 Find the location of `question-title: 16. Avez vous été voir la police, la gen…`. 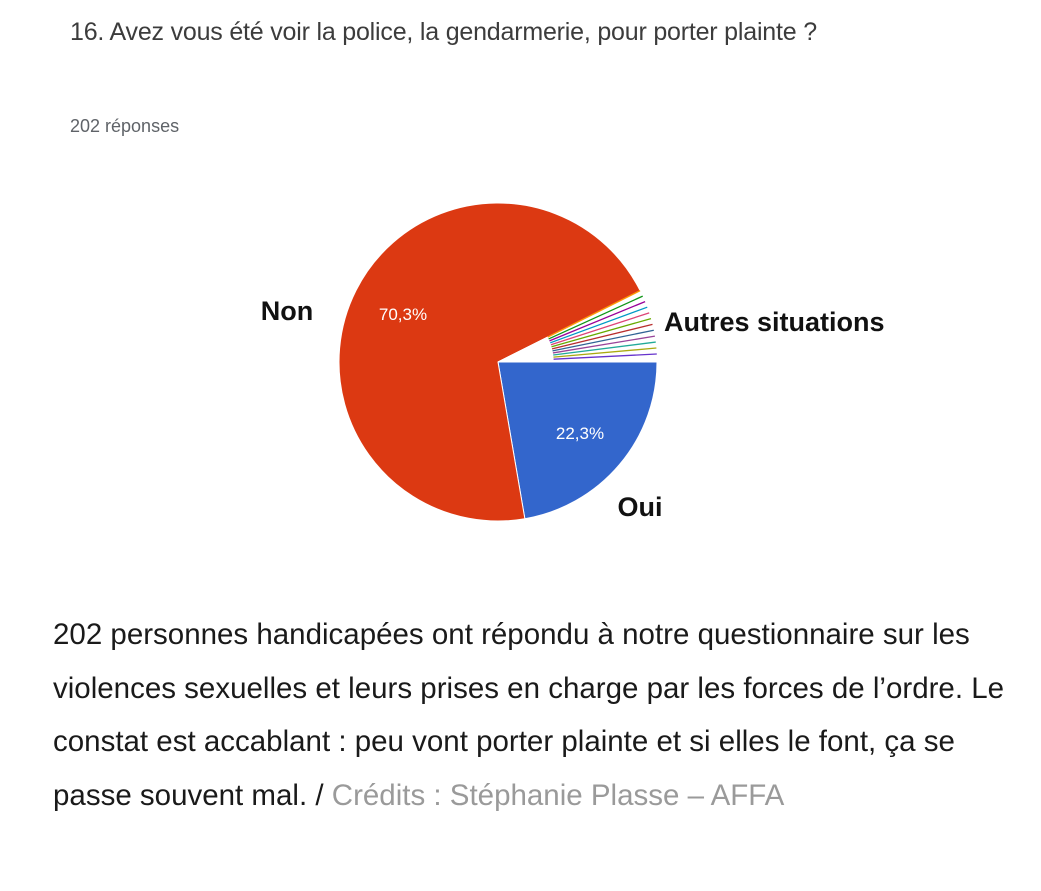

question-title: 16. Avez vous été voir la police, la gen… is located at coordinates (443, 32).